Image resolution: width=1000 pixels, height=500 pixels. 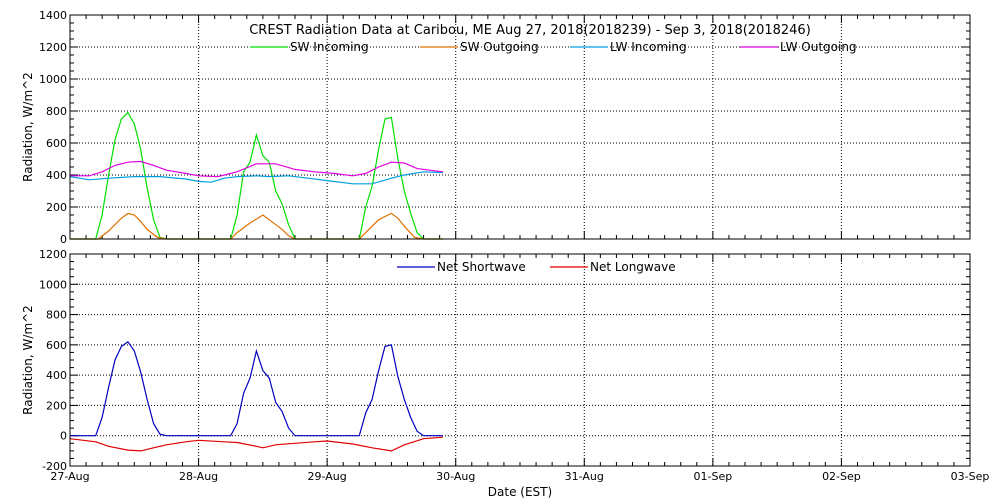 I want to click on legend-label: Net Shortwave, so click(x=481, y=267).